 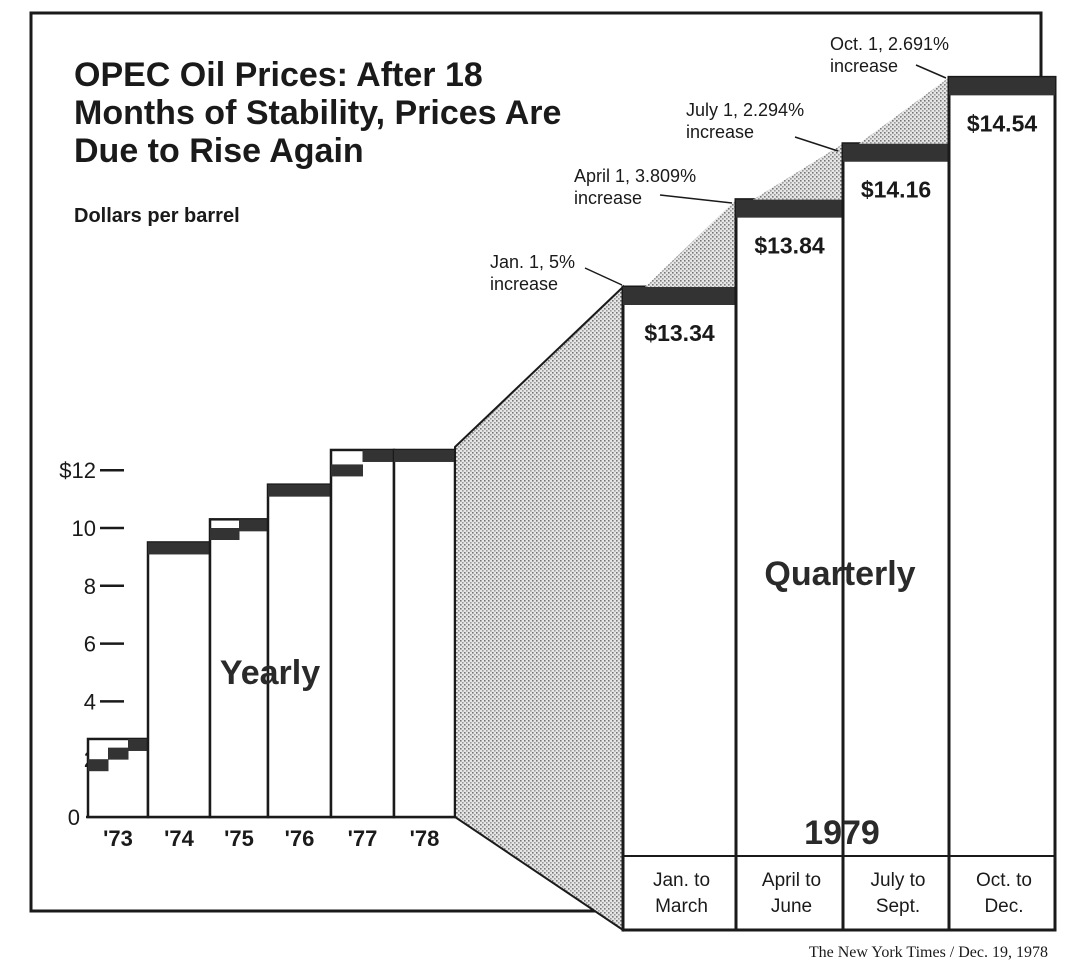 I want to click on yearly-label: Yearly, so click(x=270, y=673).